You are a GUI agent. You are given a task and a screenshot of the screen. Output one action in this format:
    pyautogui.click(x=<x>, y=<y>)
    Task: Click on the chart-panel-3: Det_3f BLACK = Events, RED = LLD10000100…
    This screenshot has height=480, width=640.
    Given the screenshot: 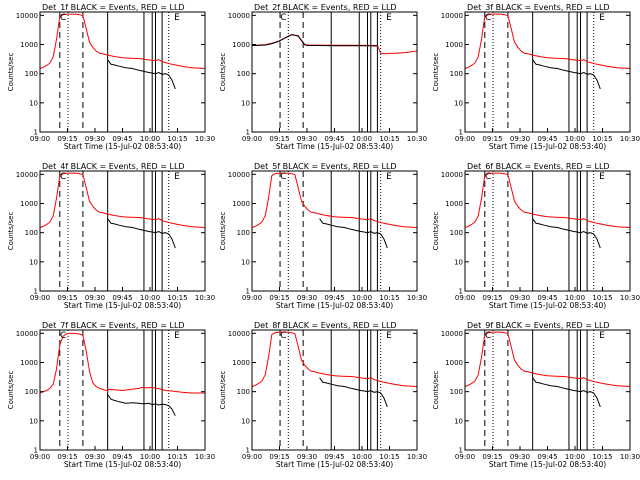 What is the action you would take?
    pyautogui.click(x=536, y=77)
    